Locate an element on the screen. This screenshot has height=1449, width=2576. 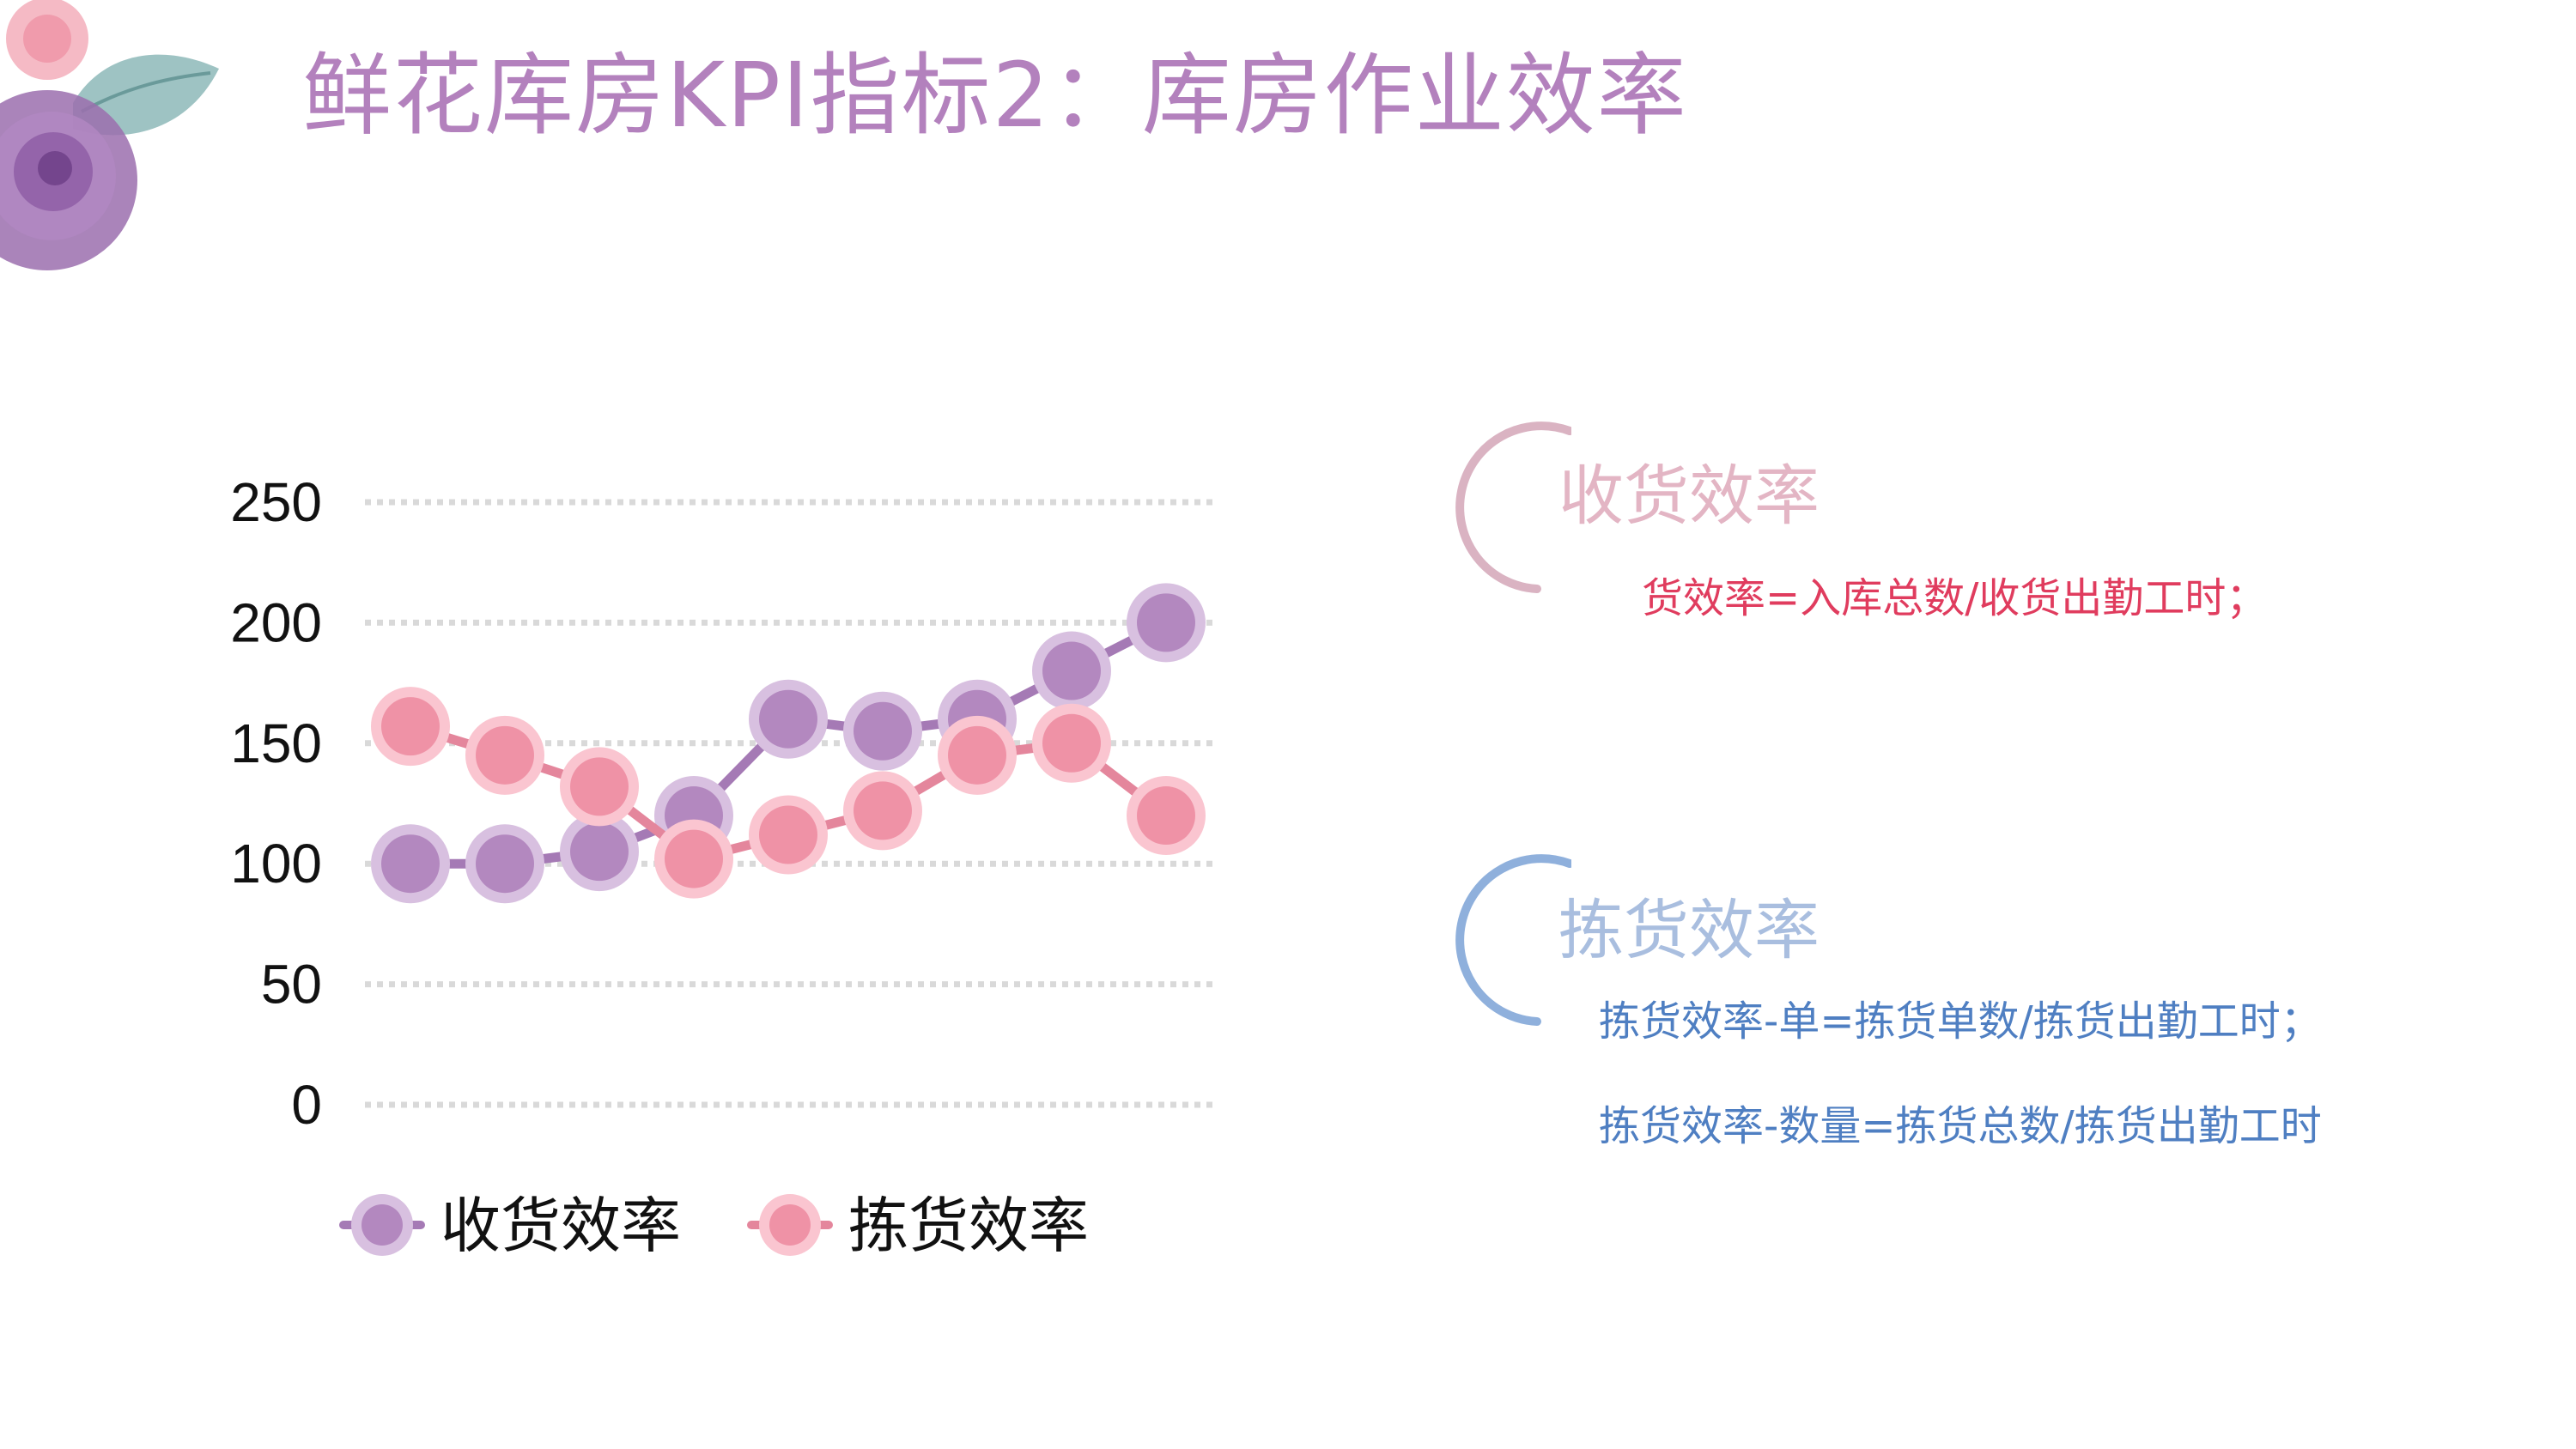
receiving-efficiency-title: 收货效率 is located at coordinates (1689, 496).